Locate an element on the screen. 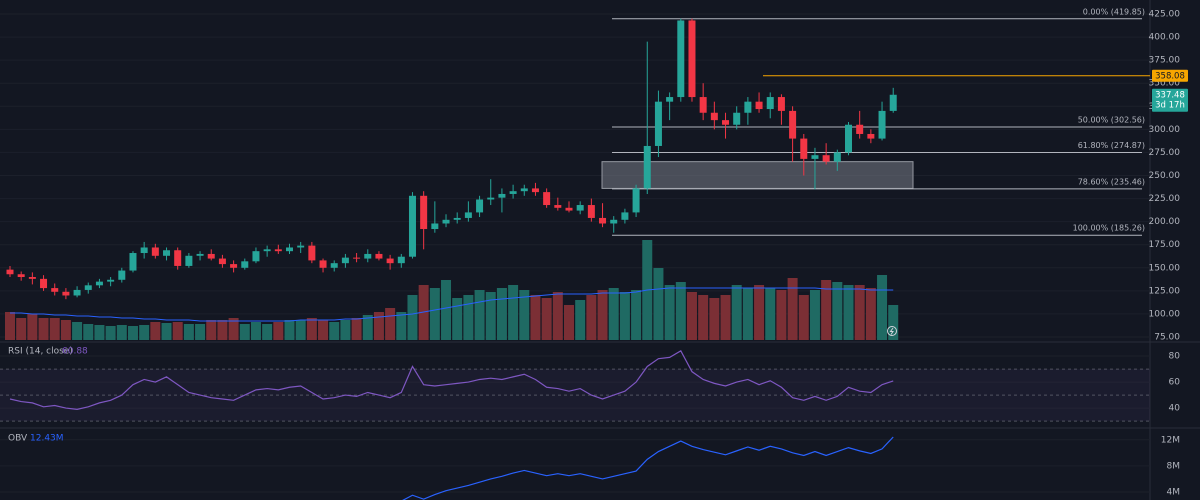 The image size is (1200, 500). obv-pane is located at coordinates (648, 468).